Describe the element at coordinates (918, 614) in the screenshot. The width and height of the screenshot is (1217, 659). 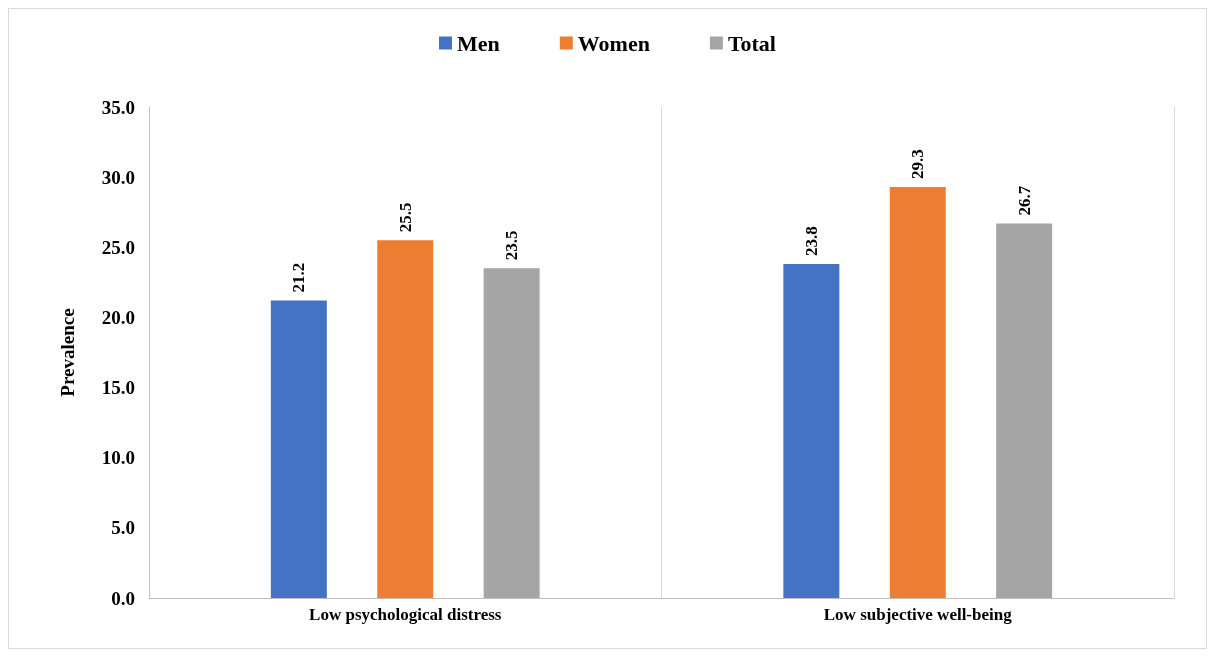
I see `x-tick-label: Low subjective well-being` at that location.